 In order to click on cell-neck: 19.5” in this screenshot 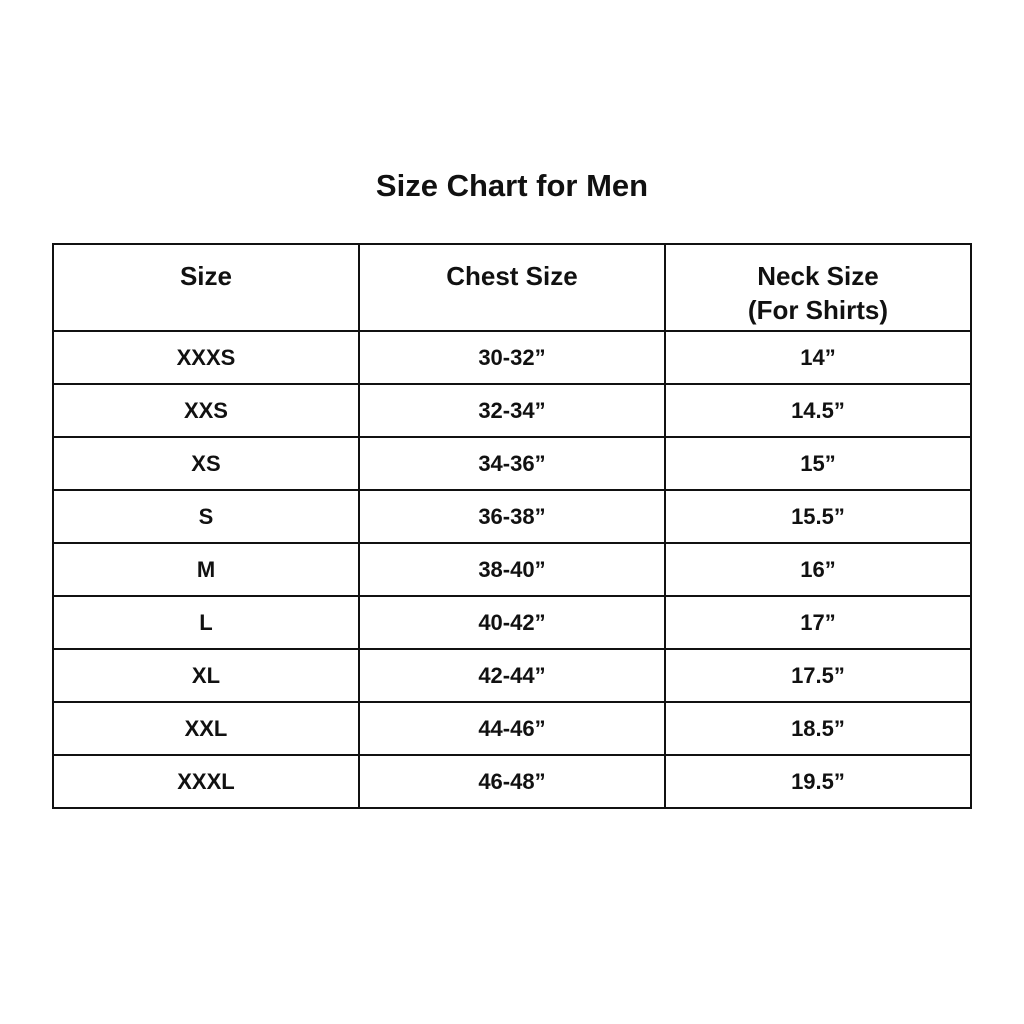, I will do `click(818, 781)`.